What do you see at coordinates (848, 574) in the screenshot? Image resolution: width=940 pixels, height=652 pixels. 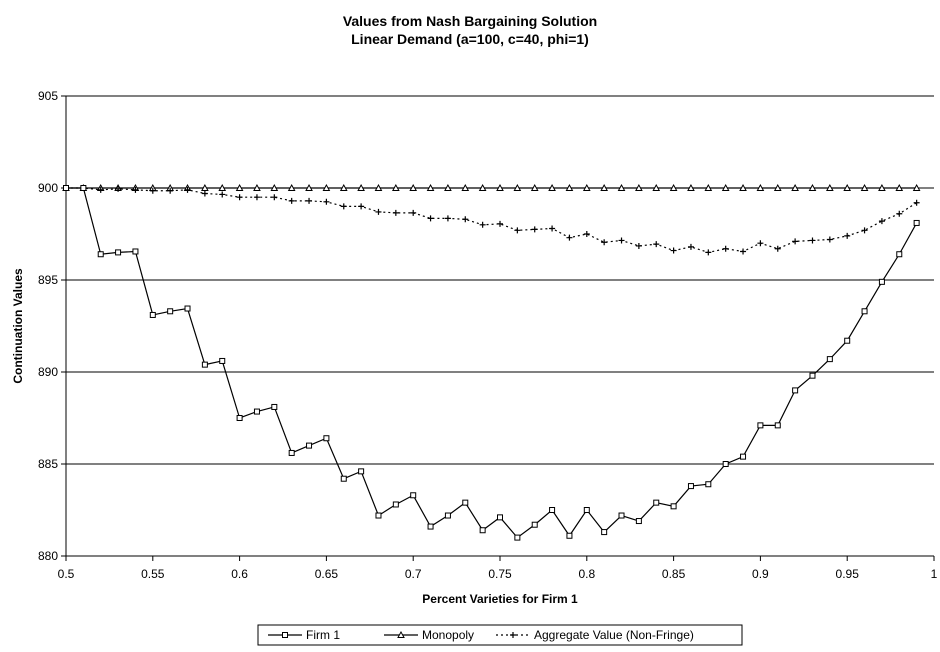 I see `x-tick-label: 0.95` at bounding box center [848, 574].